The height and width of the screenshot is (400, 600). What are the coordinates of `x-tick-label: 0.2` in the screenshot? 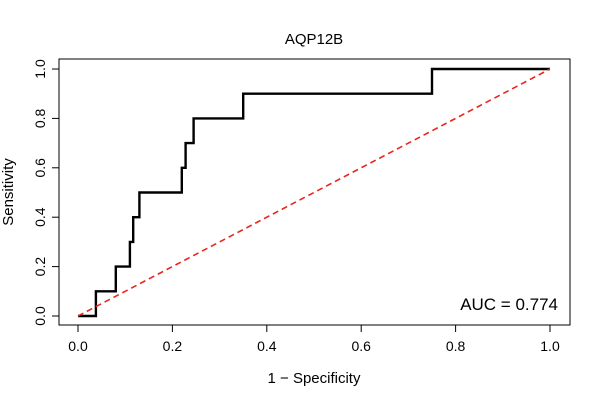 It's located at (173, 346).